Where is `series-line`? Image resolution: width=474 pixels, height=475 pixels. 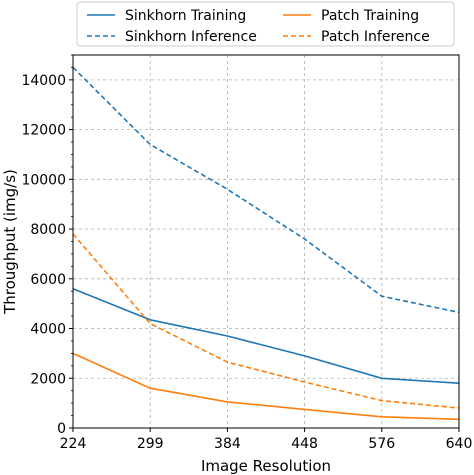 series-line is located at coordinates (266, 386).